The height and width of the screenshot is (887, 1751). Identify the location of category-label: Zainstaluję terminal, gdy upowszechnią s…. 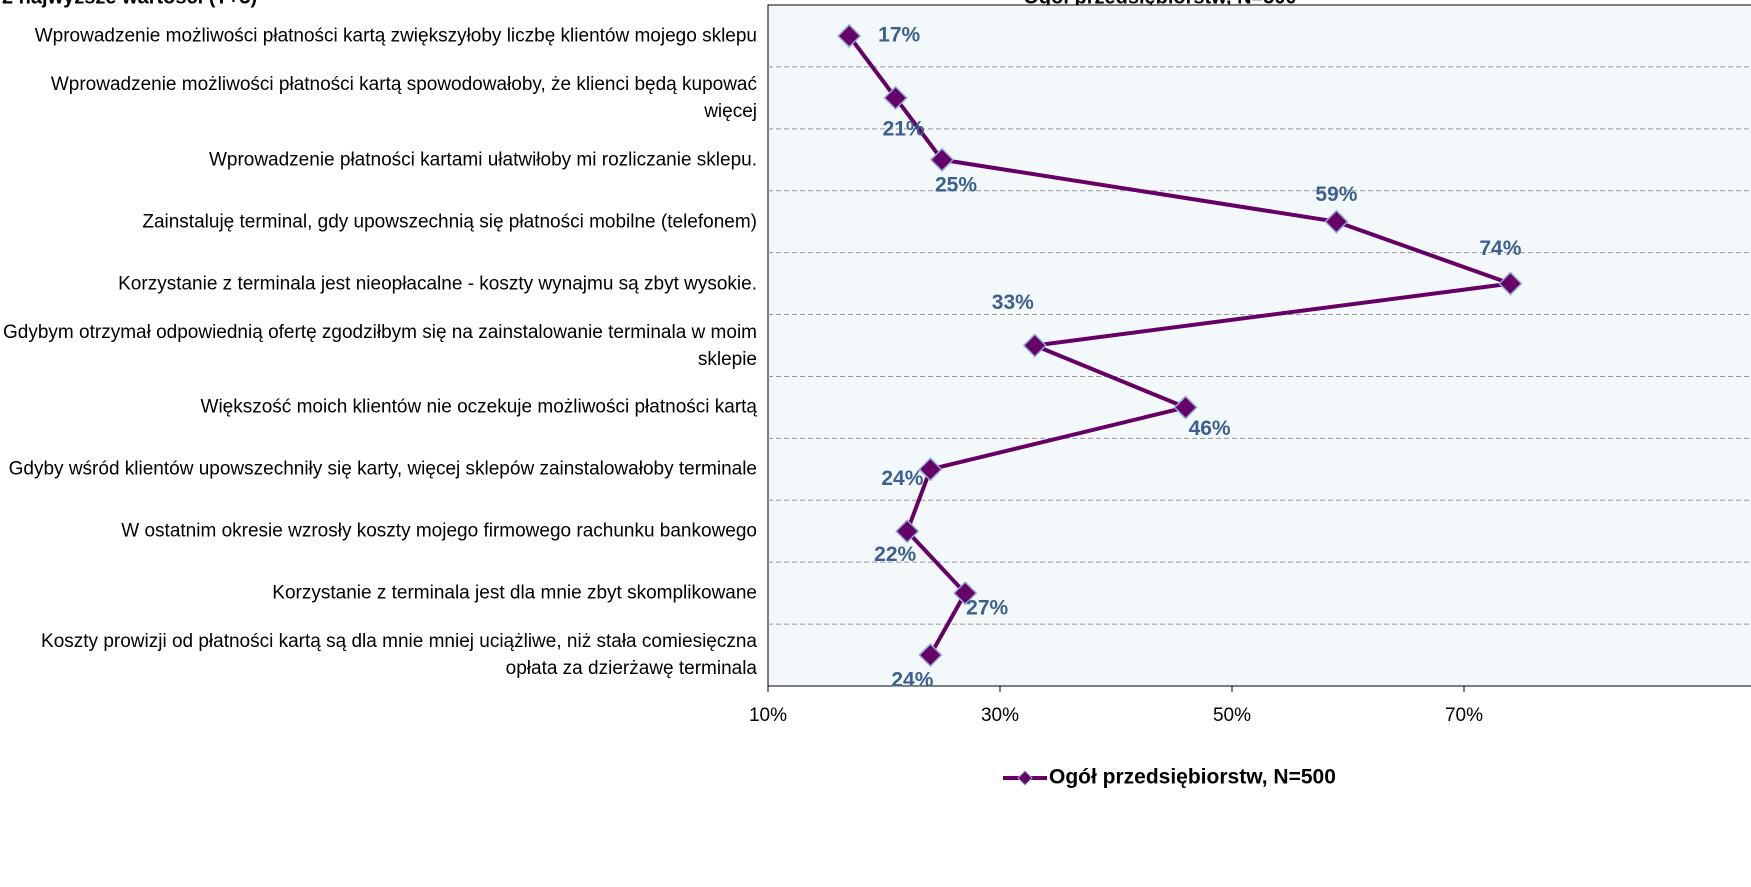
(449, 222).